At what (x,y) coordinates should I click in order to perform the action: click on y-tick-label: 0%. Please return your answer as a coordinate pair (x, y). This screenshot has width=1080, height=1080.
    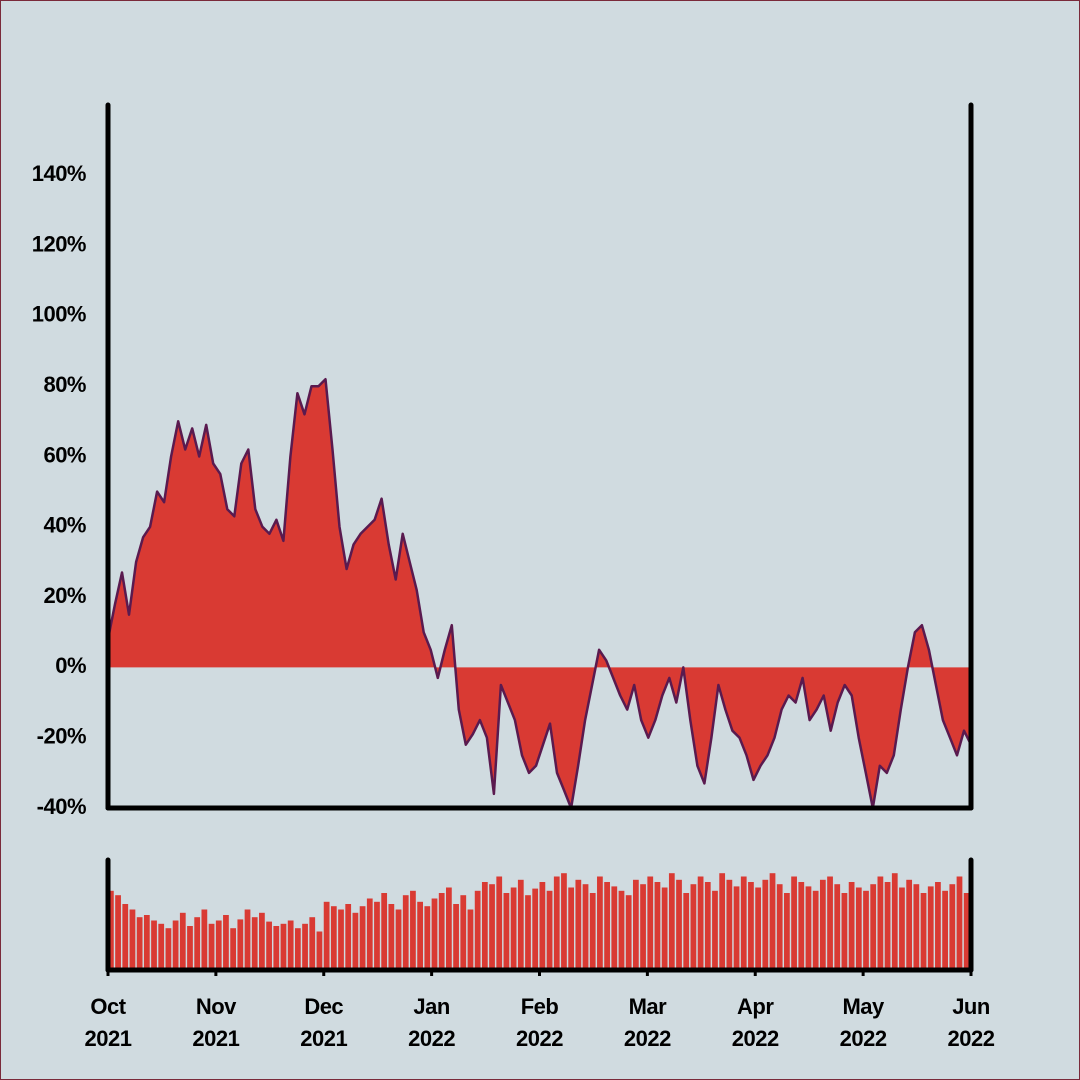
    Looking at the image, I should click on (70, 665).